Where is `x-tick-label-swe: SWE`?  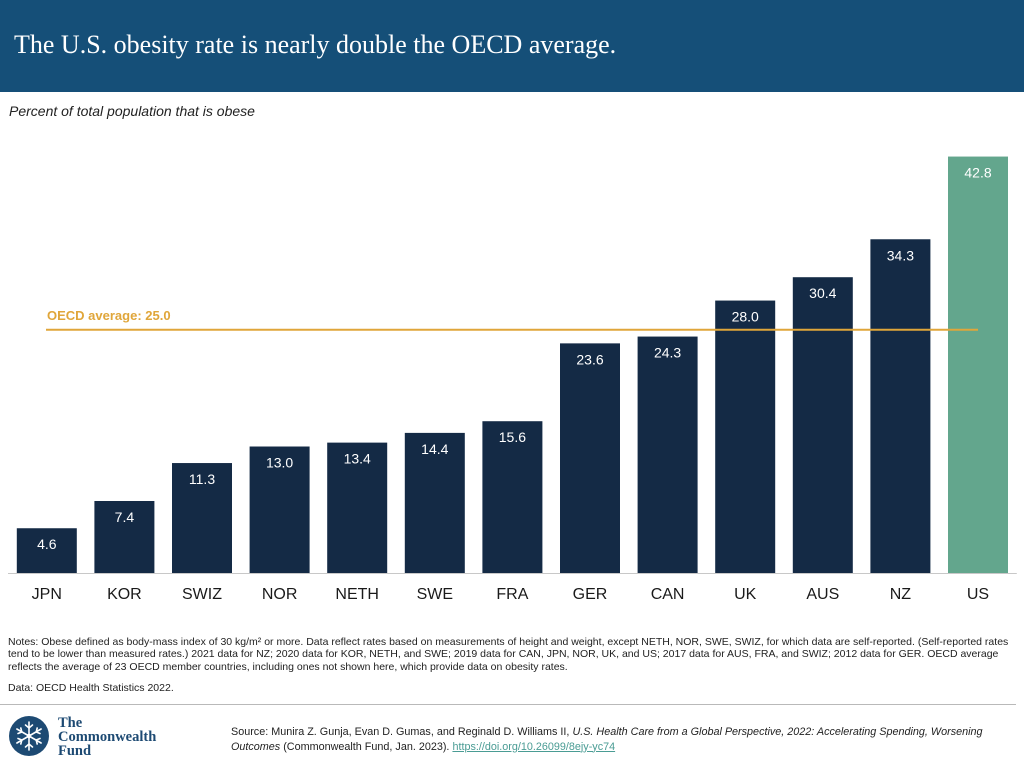 x-tick-label-swe: SWE is located at coordinates (435, 594).